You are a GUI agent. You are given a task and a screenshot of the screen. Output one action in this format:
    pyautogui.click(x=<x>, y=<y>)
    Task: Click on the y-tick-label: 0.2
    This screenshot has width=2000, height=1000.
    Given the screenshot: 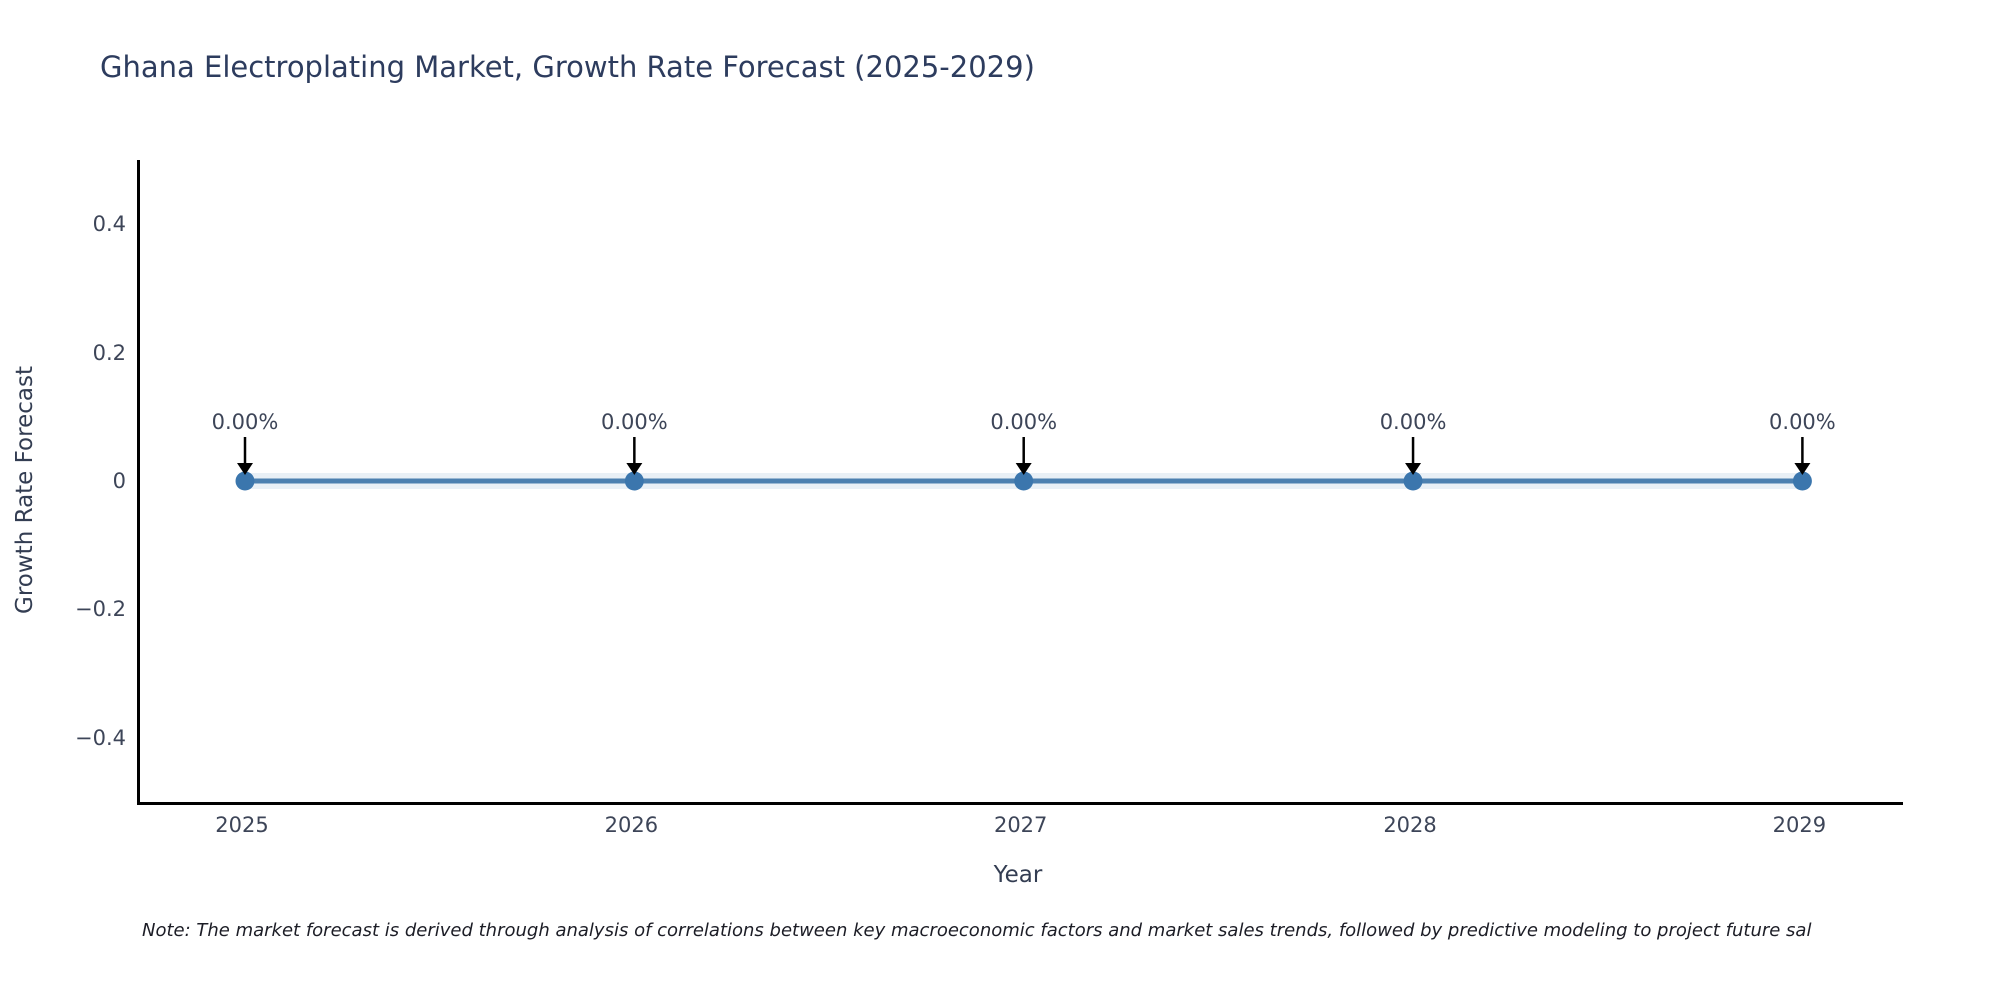 What is the action you would take?
    pyautogui.click(x=109, y=352)
    